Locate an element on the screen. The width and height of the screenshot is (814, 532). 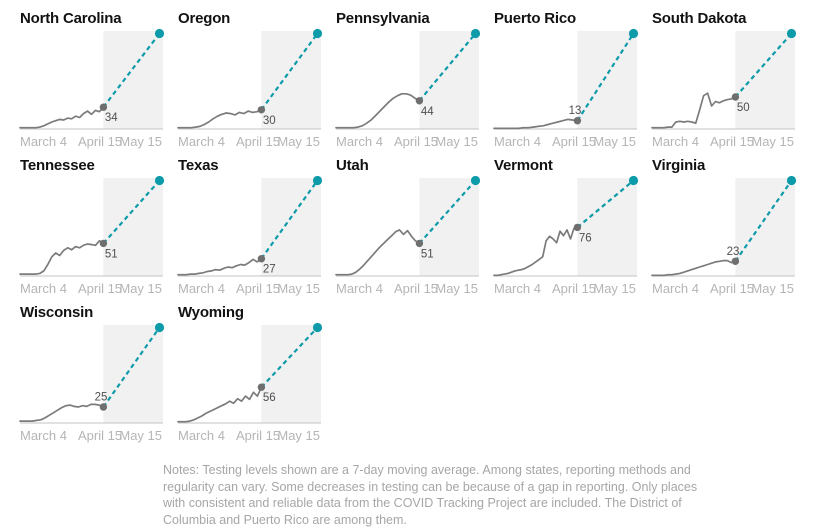
state-chart: Utah 51 March 4 April 15 May 15 is located at coordinates (408, 226).